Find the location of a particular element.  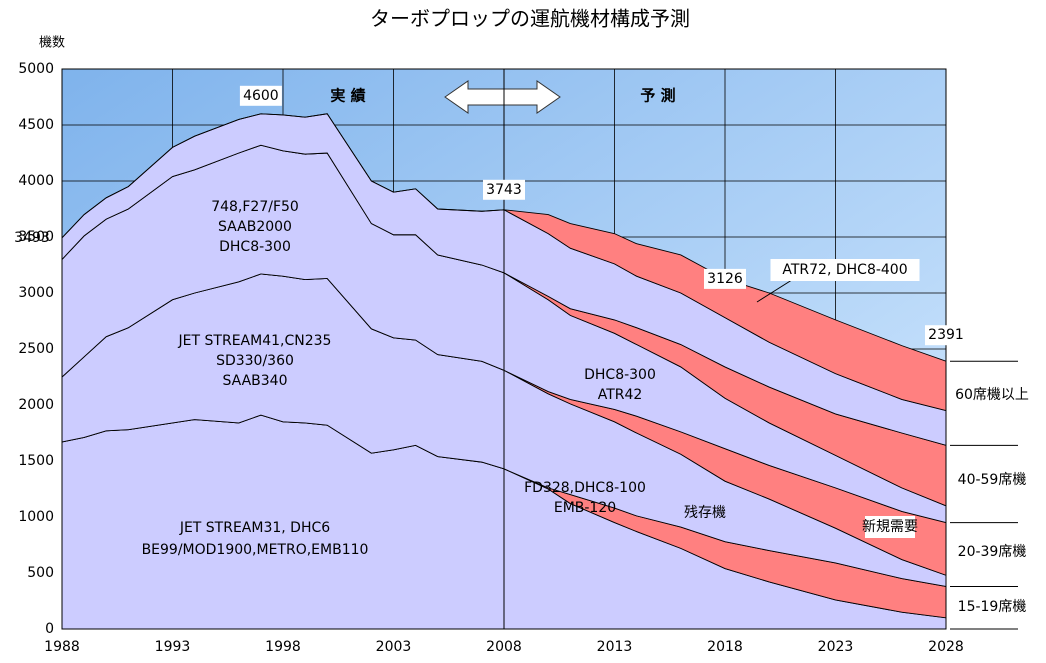

x-tick-label: 1988 is located at coordinates (62, 647).